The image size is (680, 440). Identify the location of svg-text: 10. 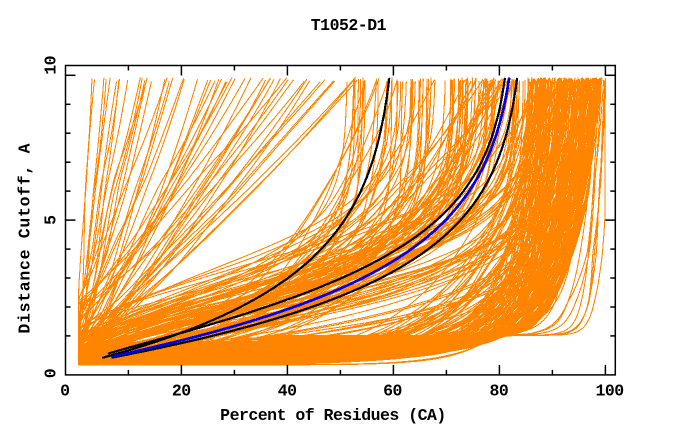
(50, 65).